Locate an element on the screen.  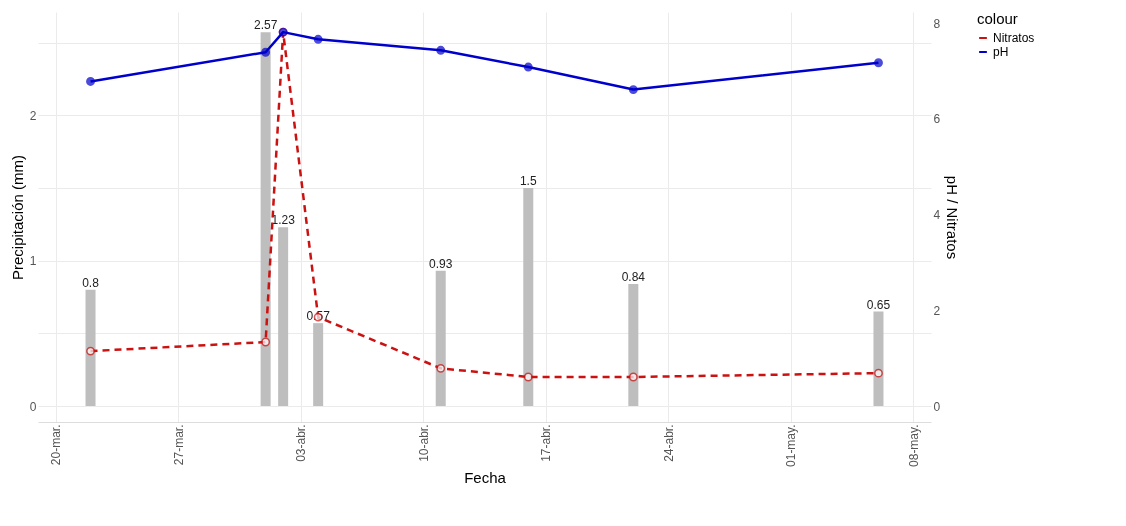
y2-tick-label: 8 is located at coordinates (937, 23).